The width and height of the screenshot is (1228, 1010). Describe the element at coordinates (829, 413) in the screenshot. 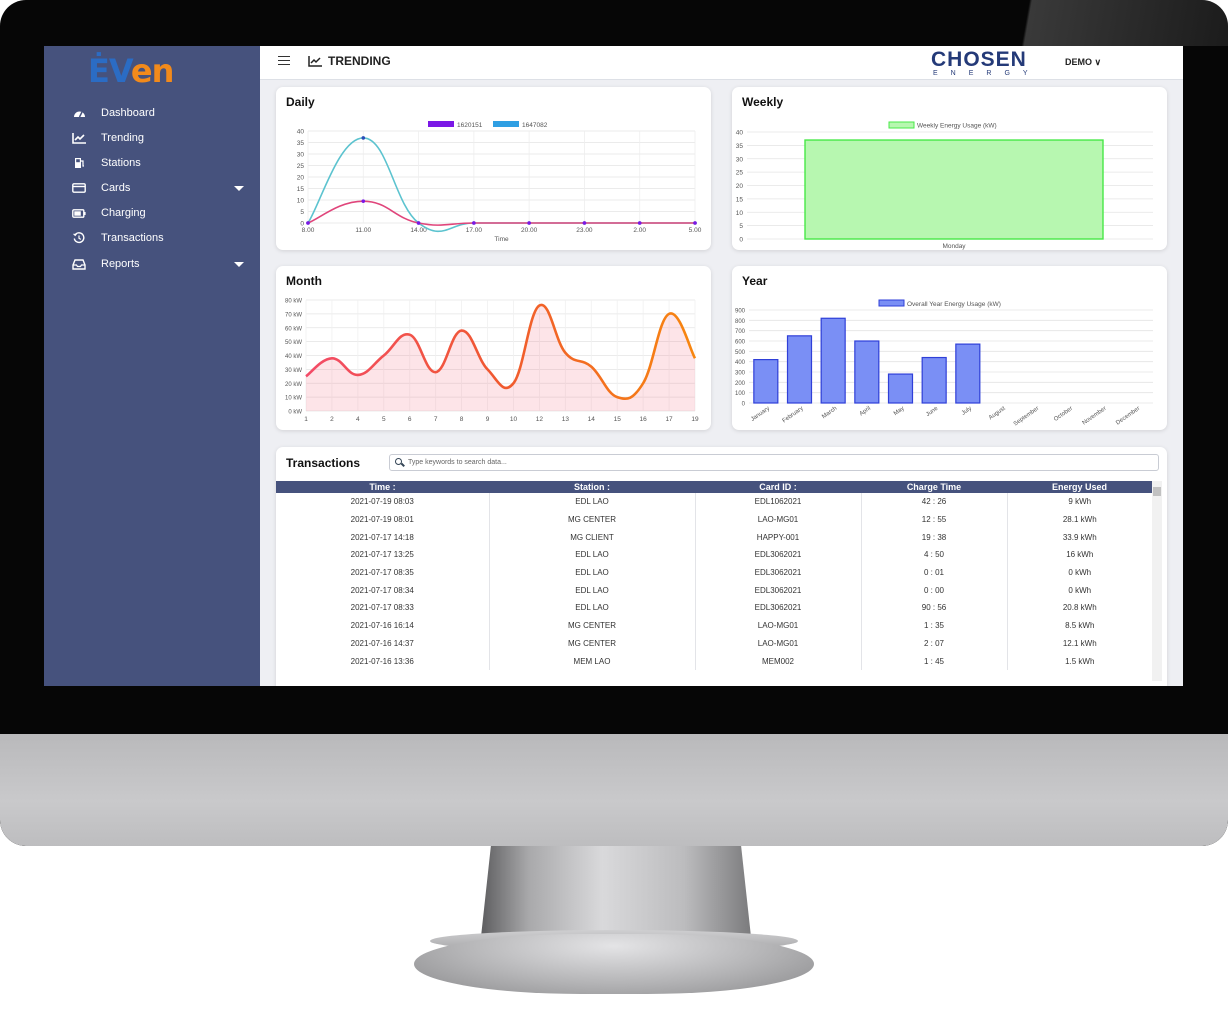

I see `x-tick-label: March` at that location.